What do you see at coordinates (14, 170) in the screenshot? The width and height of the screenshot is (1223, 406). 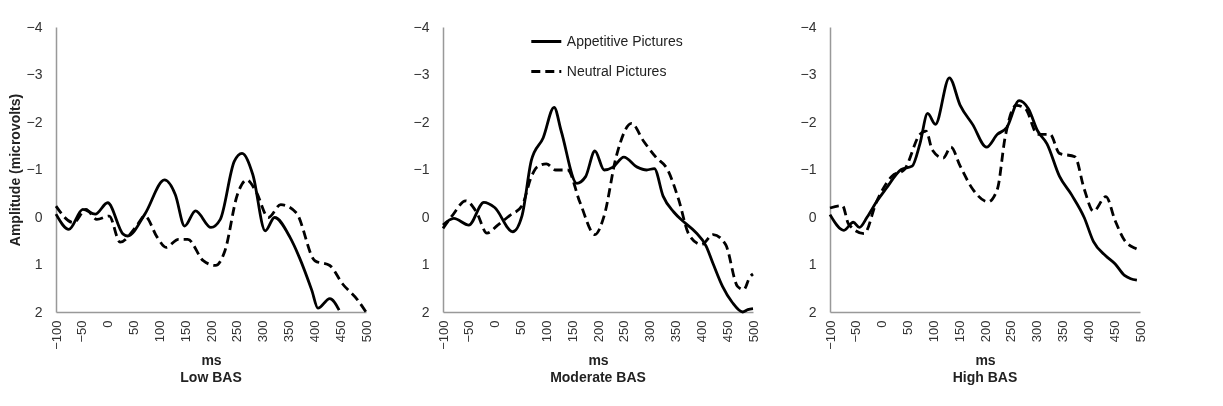 I see `y-axis-title: Amplitude (microvolts)` at bounding box center [14, 170].